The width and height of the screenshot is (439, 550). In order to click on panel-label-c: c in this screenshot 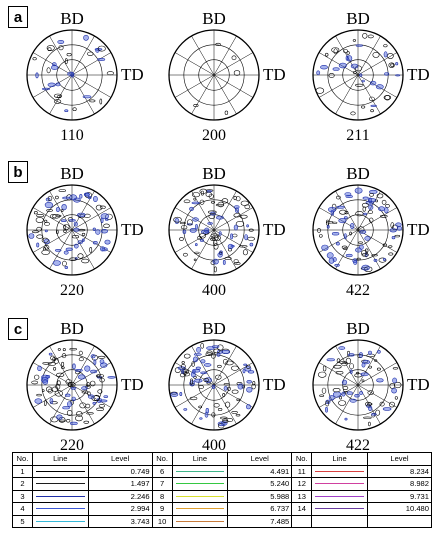, I will do `click(18, 329)`.